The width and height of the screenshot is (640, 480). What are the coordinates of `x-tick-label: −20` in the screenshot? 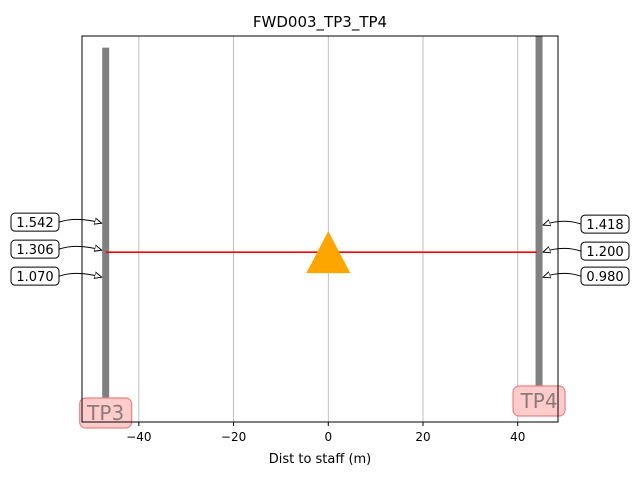 It's located at (233, 437).